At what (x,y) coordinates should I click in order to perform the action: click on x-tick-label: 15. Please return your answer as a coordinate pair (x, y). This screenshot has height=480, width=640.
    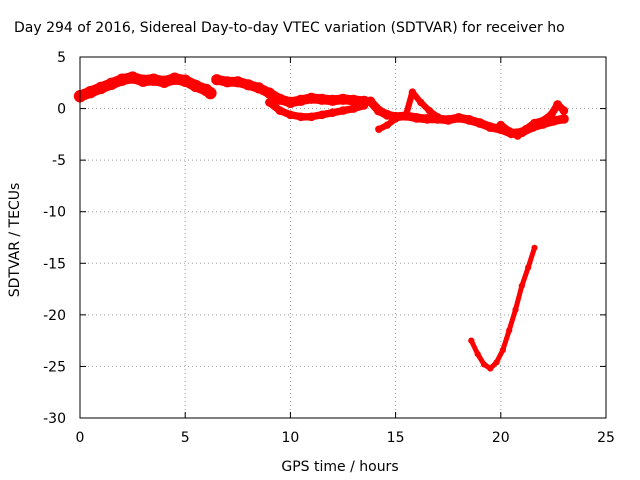
    Looking at the image, I should click on (396, 438).